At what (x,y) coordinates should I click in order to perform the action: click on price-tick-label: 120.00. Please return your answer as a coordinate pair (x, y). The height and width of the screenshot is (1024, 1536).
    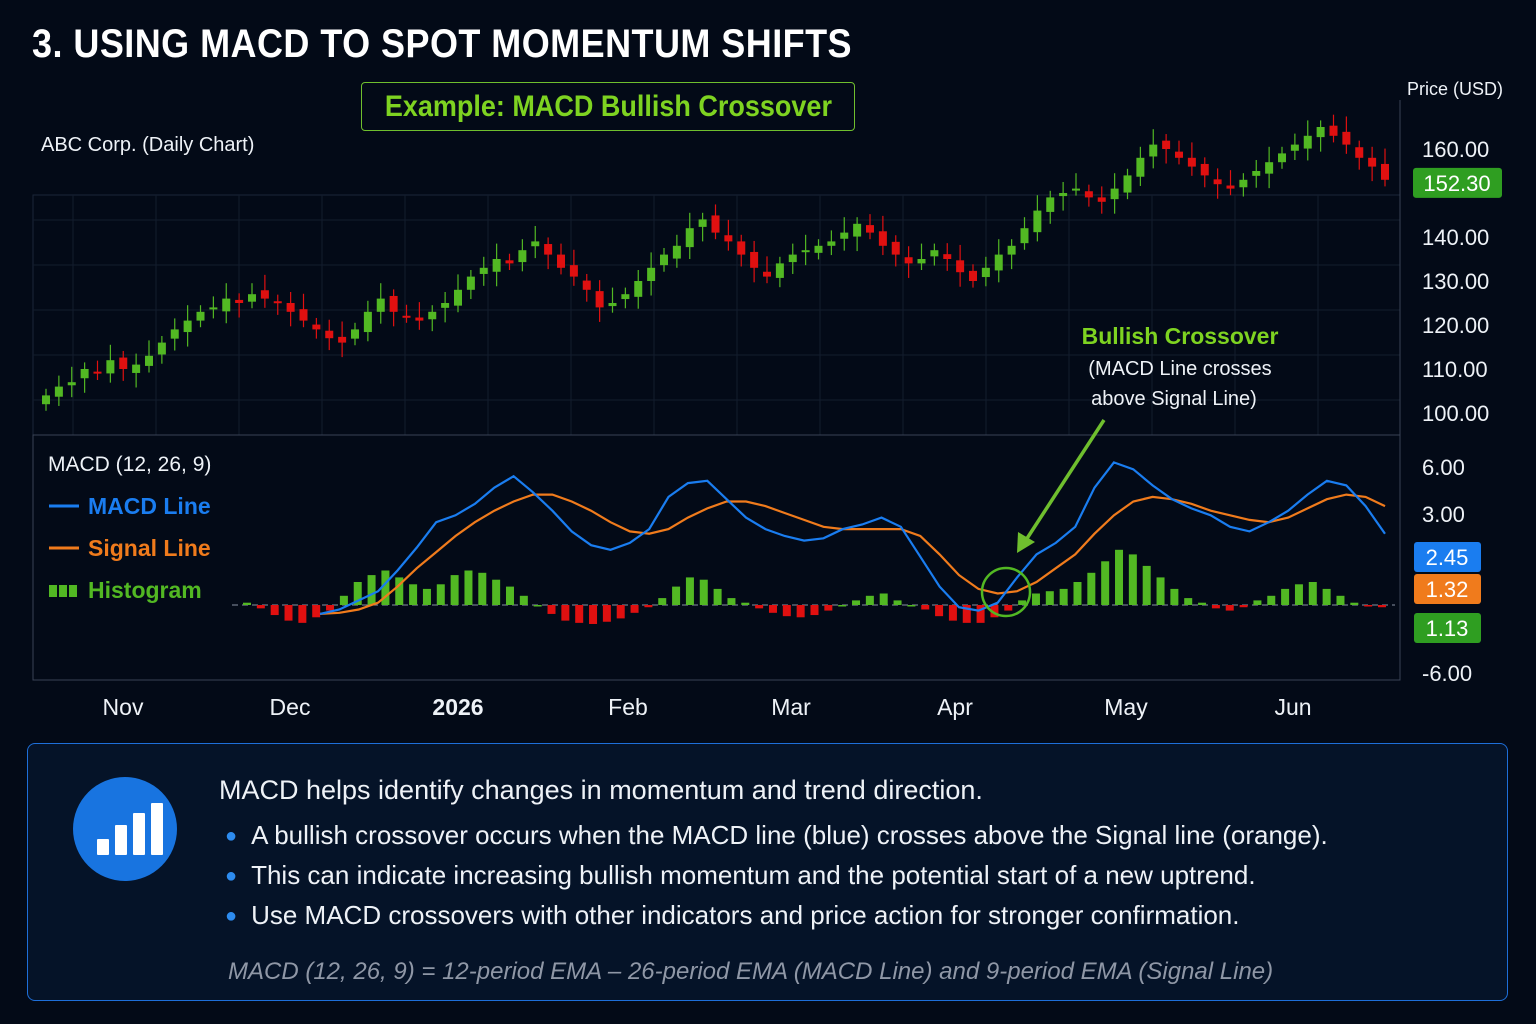
    Looking at the image, I should click on (1455, 325).